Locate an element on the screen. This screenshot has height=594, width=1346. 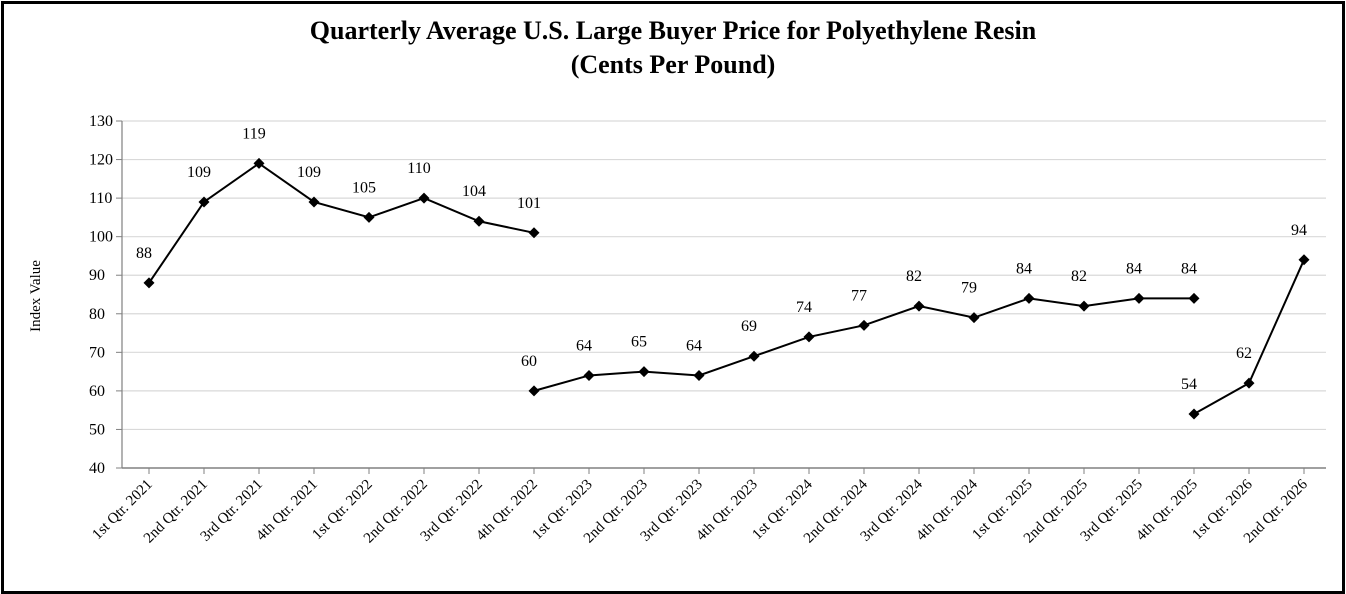
data-label: 110 is located at coordinates (418, 168).